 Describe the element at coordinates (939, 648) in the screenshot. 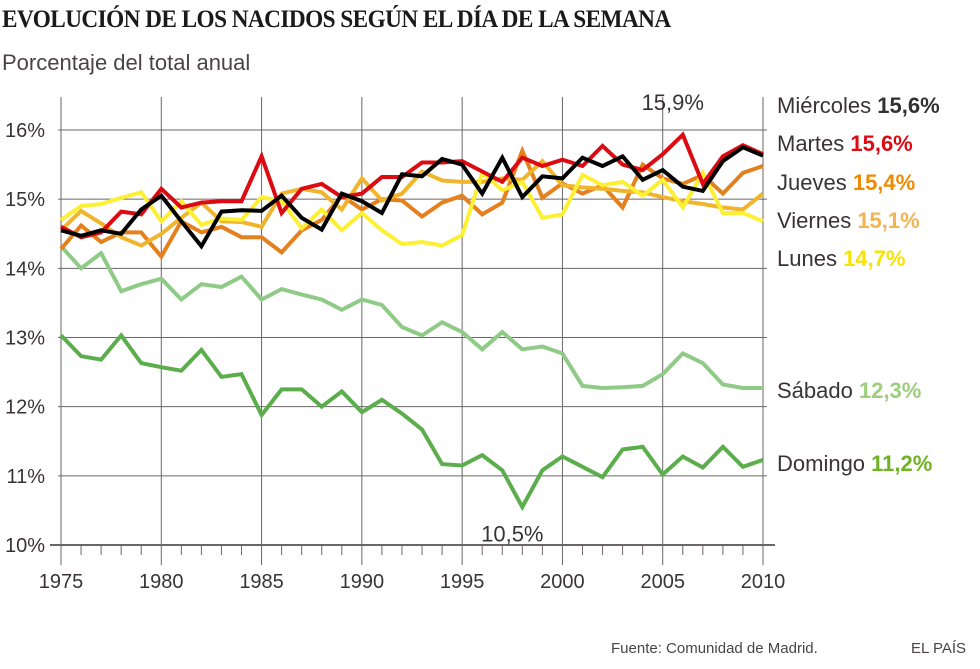

I see `brand-logo: EL PAÍS` at that location.